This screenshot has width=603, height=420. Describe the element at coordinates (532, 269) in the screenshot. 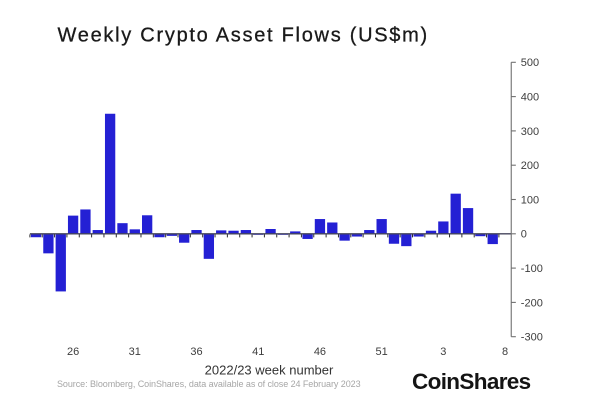

I see `svg-text: -100` at that location.